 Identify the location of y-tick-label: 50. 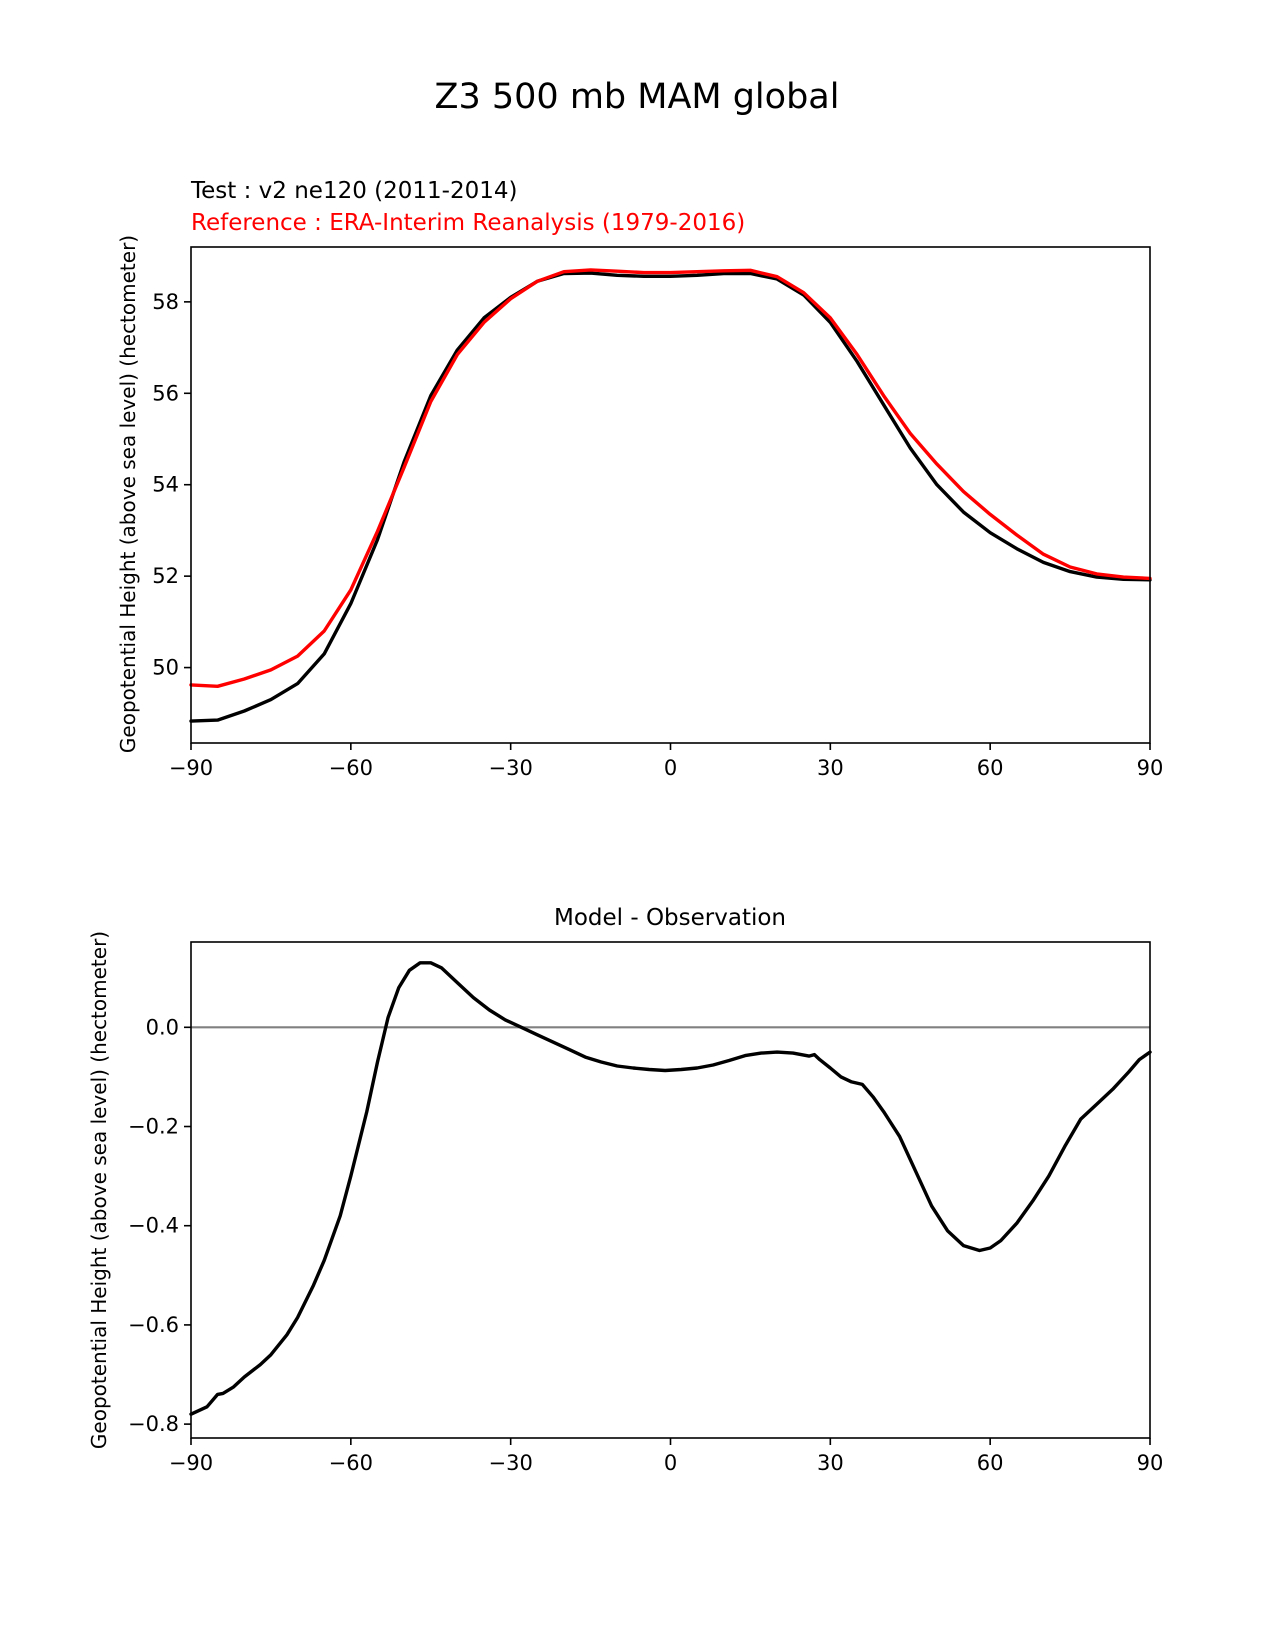
(165, 668).